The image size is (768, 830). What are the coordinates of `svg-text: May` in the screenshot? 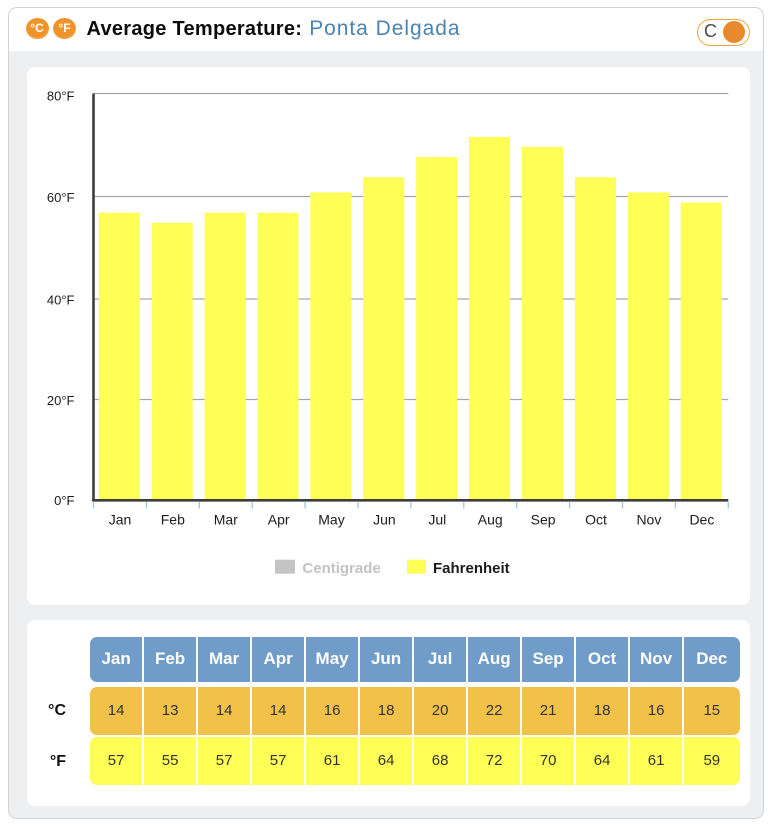 It's located at (331, 520).